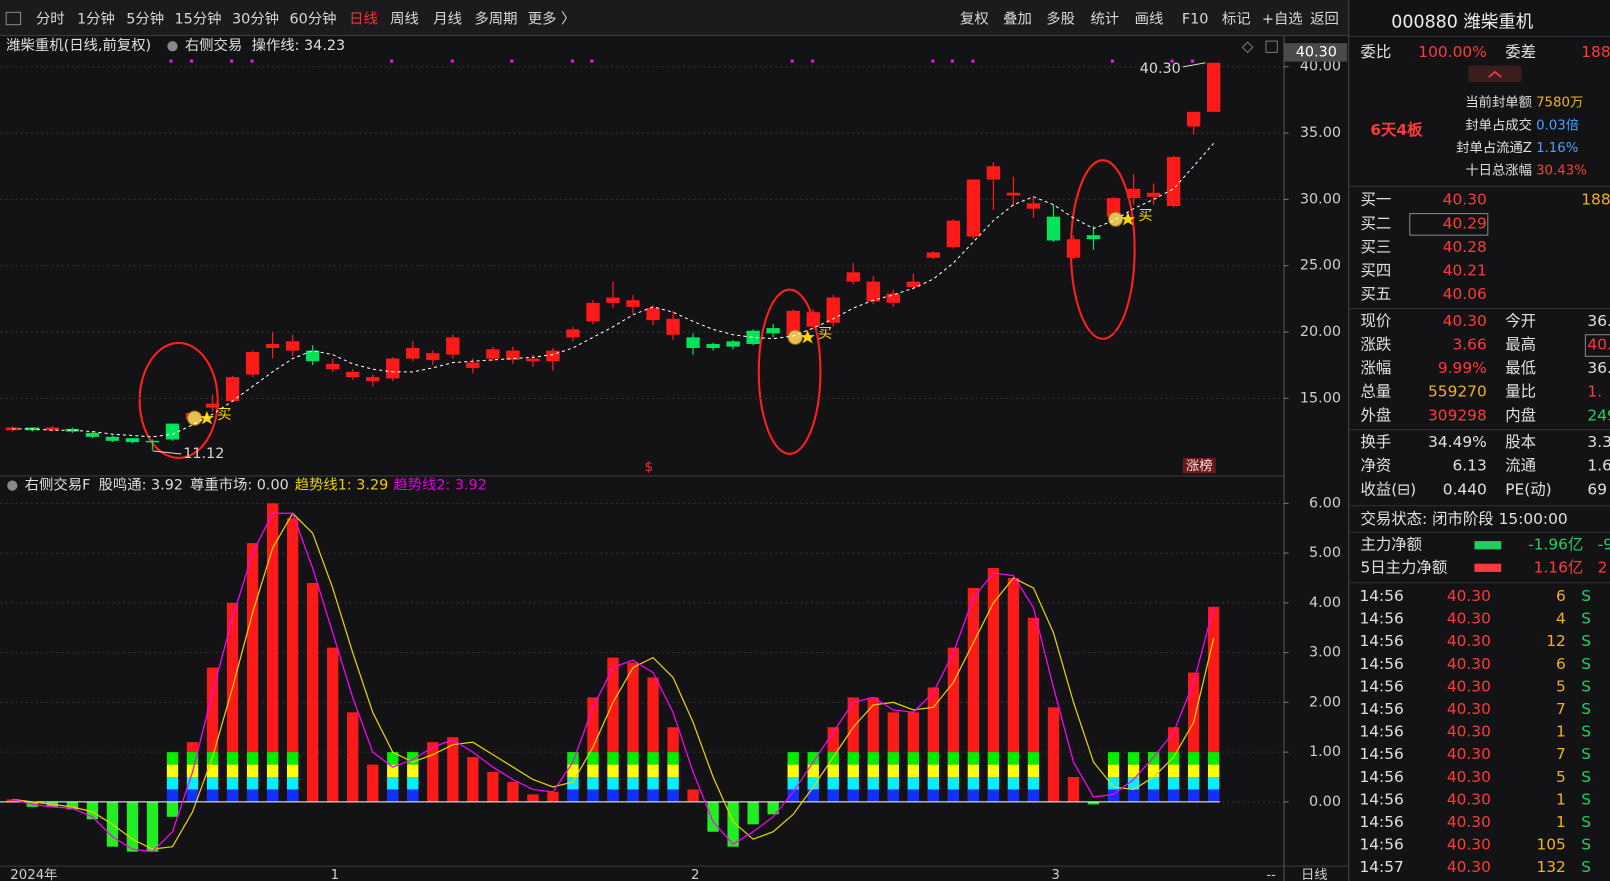 The width and height of the screenshot is (1610, 881). I want to click on stat-value: 1.62, so click(1598, 466).